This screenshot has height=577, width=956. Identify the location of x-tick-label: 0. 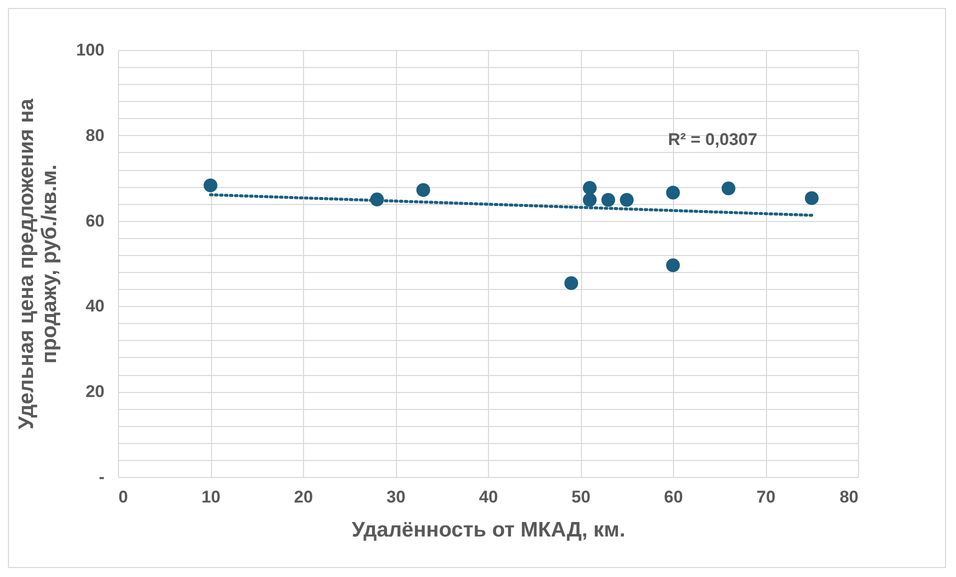
(123, 497).